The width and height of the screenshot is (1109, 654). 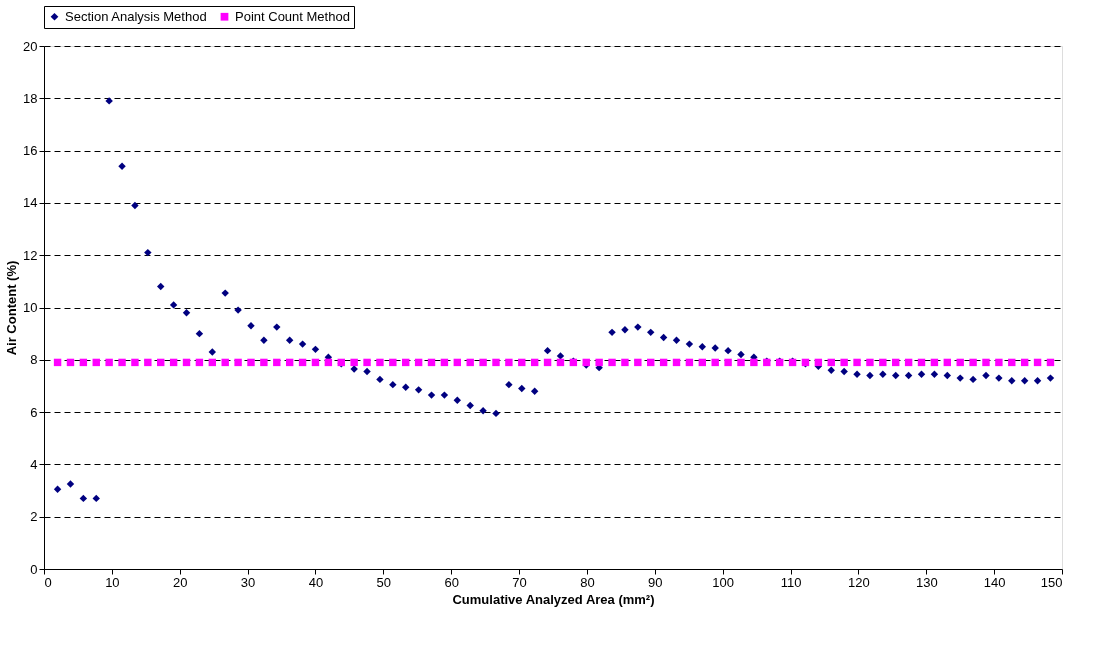 What do you see at coordinates (384, 582) in the screenshot?
I see `x-tick-label: 50` at bounding box center [384, 582].